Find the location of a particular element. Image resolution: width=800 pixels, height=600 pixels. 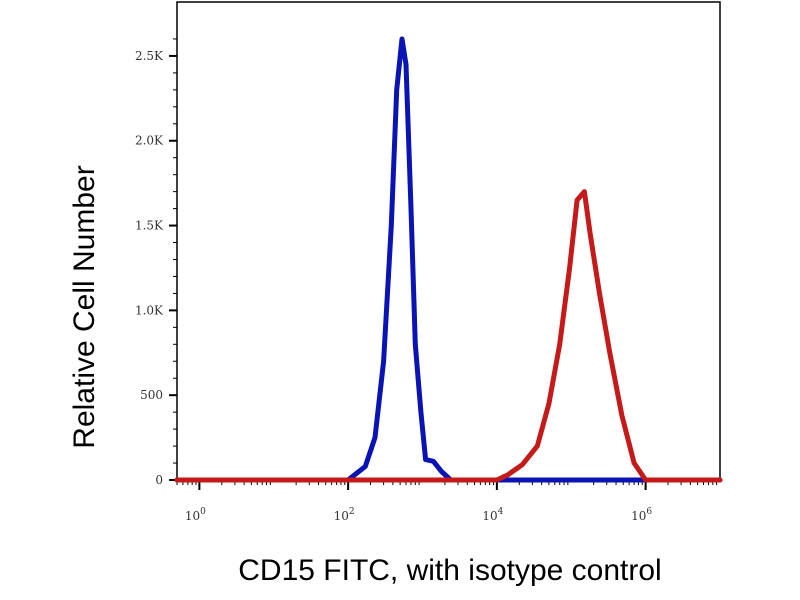

y-axis-ticks: 0 500 1.0K 1.5K 2.0K 2.5K is located at coordinates (156, 262).